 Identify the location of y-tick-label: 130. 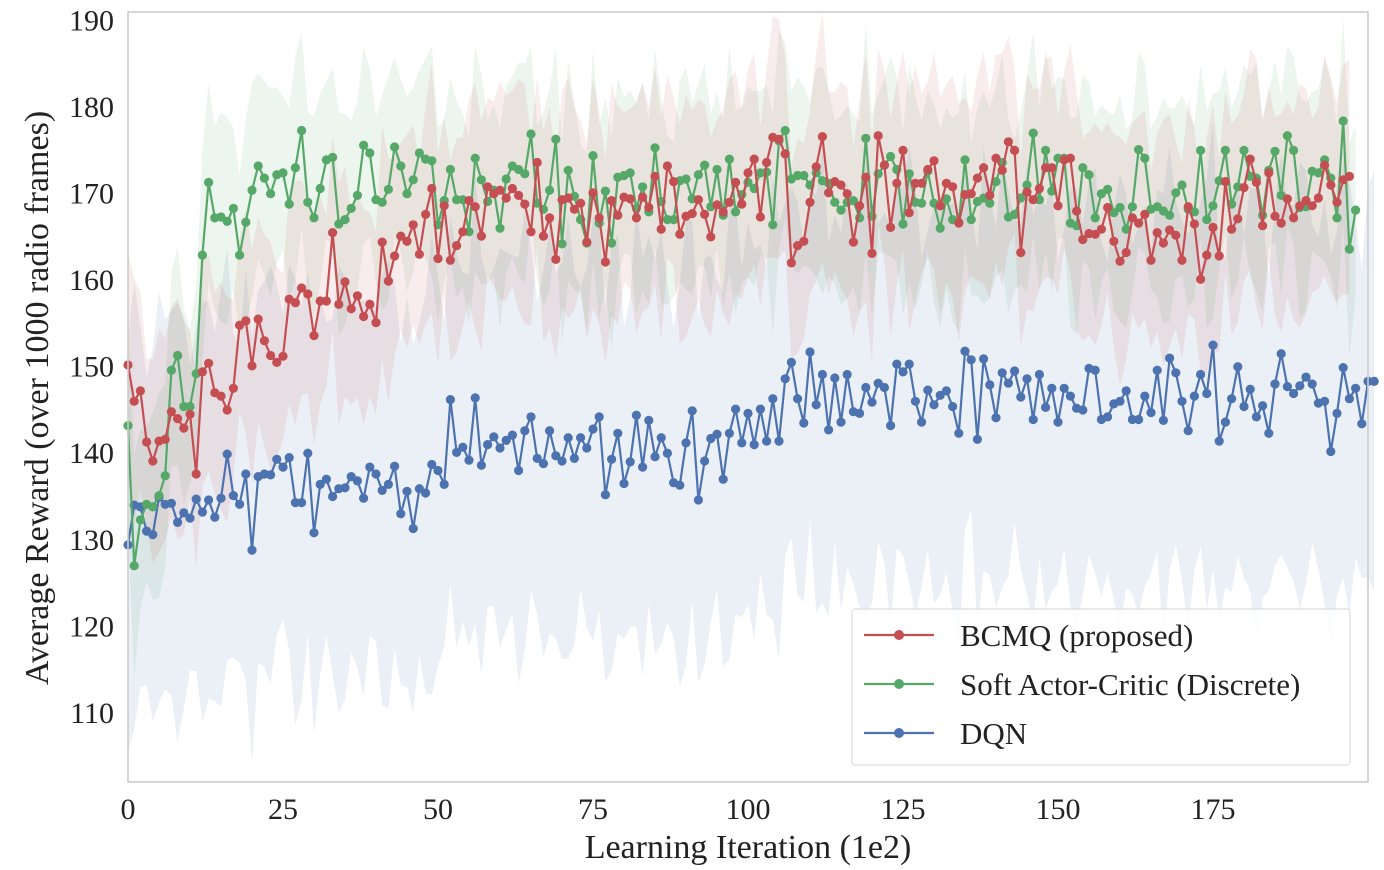
(91, 540).